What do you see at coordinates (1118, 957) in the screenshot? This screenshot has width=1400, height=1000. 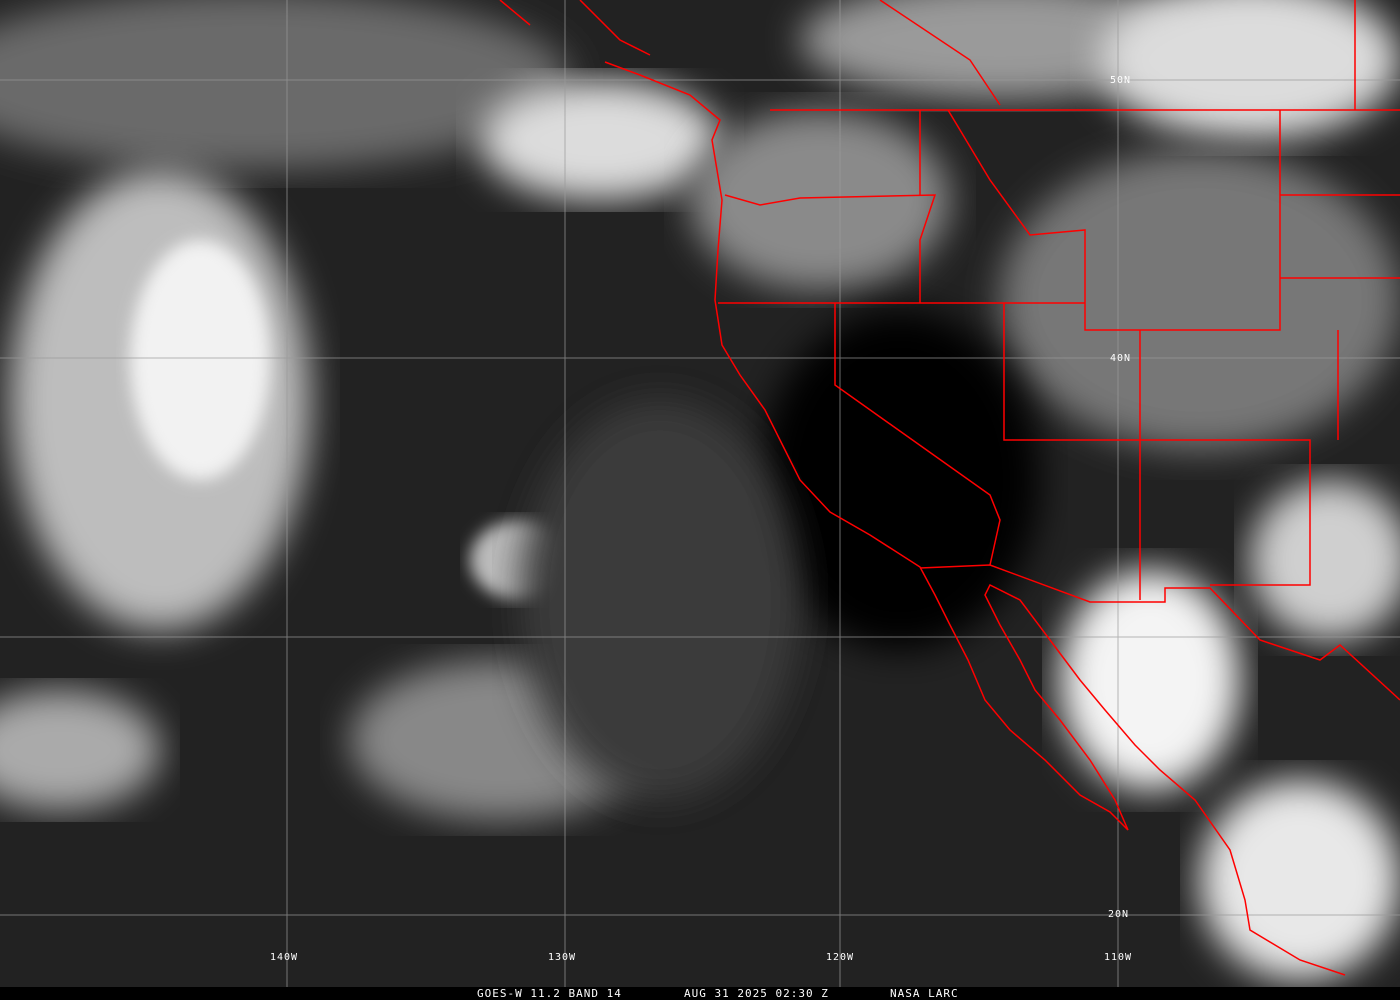 I see `lon-label-110w: 110W` at bounding box center [1118, 957].